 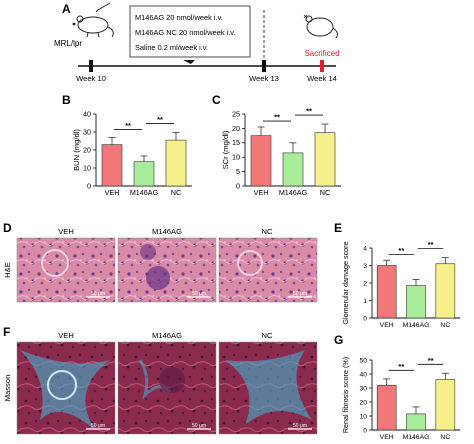 What do you see at coordinates (281, 152) in the screenshot?
I see `chart-scr: 0 5 10 15 20 25 SCr (mg/dl) VEH M146AG NC ** **` at bounding box center [281, 152].